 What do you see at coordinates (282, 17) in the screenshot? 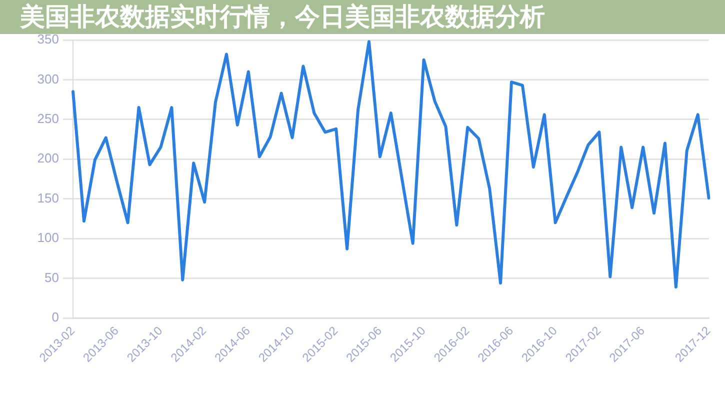
I see `chart-title: 美国非农数据实时行情，今日美国非农数据分析` at bounding box center [282, 17].